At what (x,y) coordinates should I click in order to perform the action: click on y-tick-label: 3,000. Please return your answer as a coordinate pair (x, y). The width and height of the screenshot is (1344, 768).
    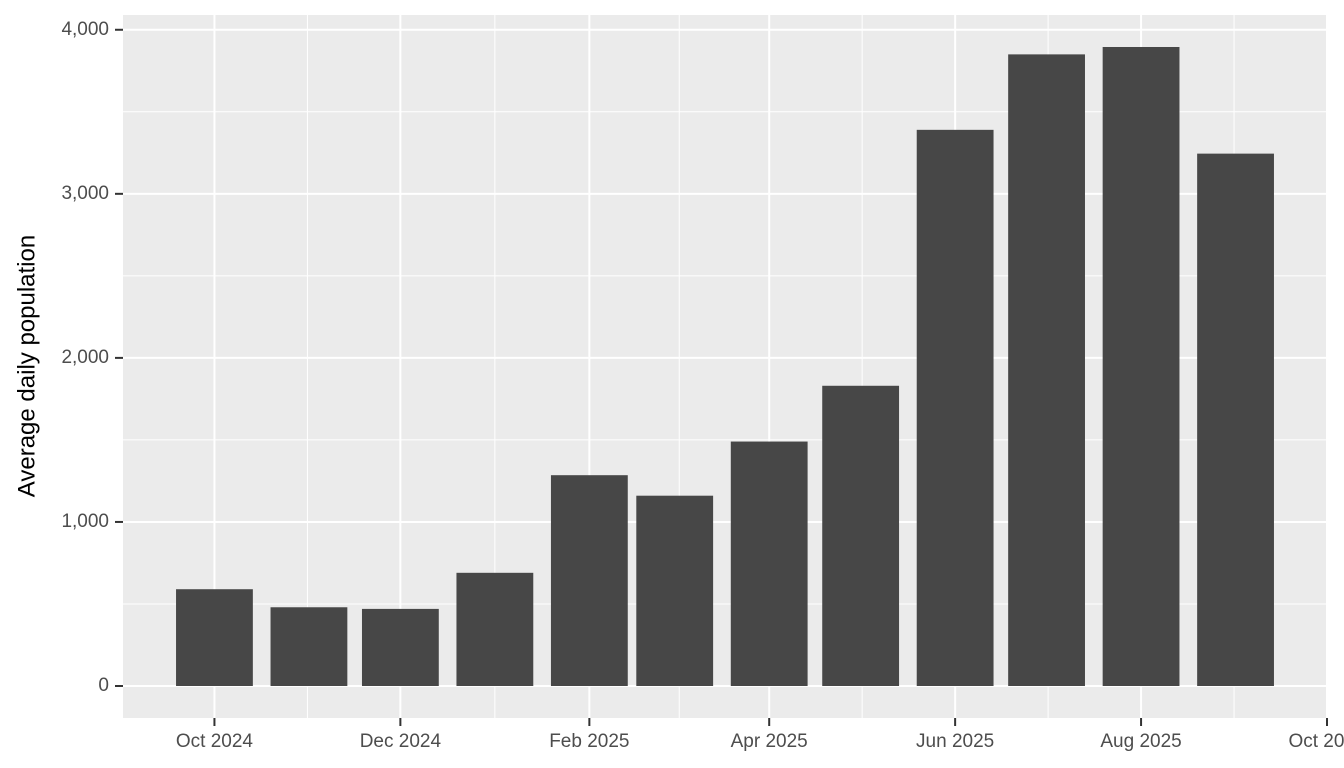
    Looking at the image, I should click on (85, 193).